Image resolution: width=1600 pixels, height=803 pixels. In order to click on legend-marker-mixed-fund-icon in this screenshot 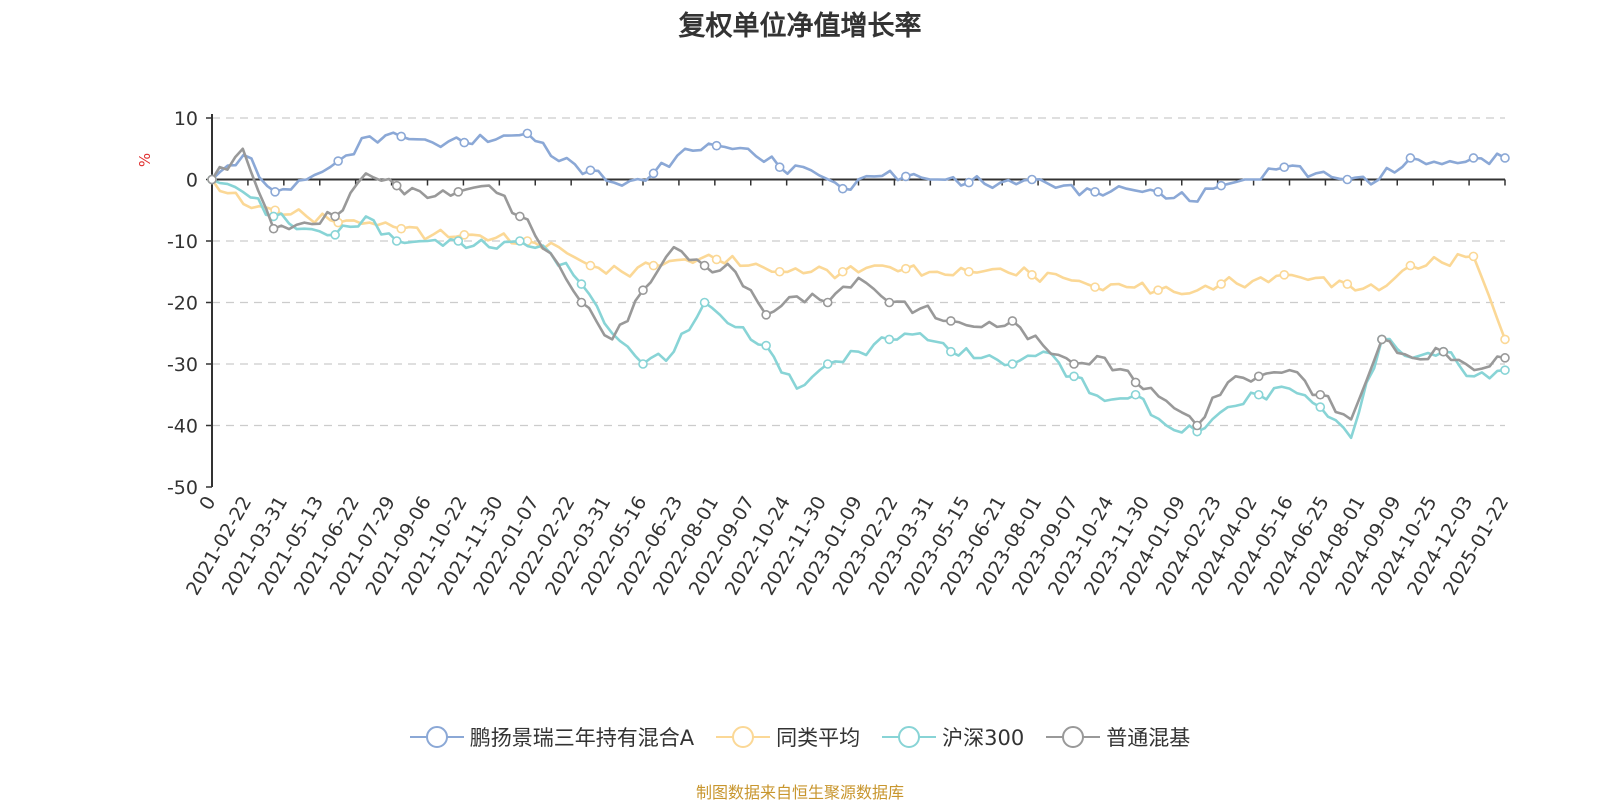, I will do `click(1073, 737)`.